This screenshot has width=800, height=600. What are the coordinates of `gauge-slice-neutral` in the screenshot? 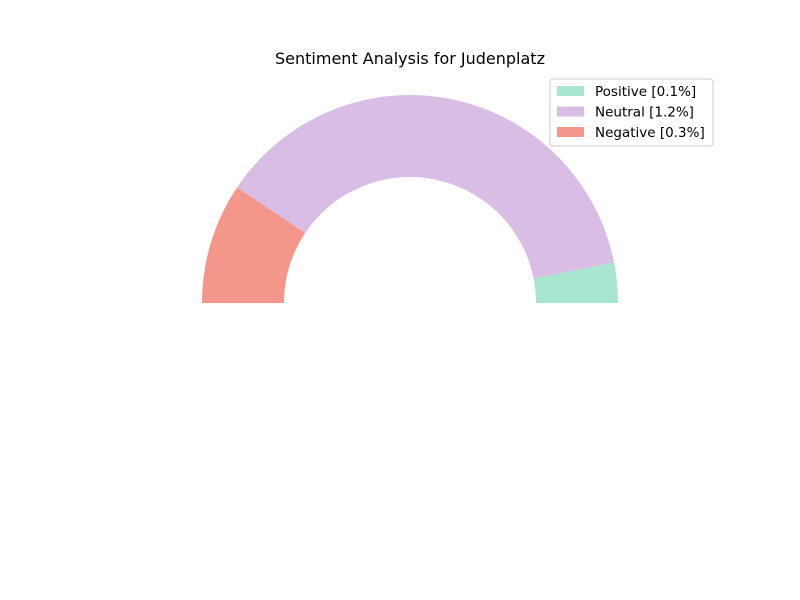 It's located at (426, 186).